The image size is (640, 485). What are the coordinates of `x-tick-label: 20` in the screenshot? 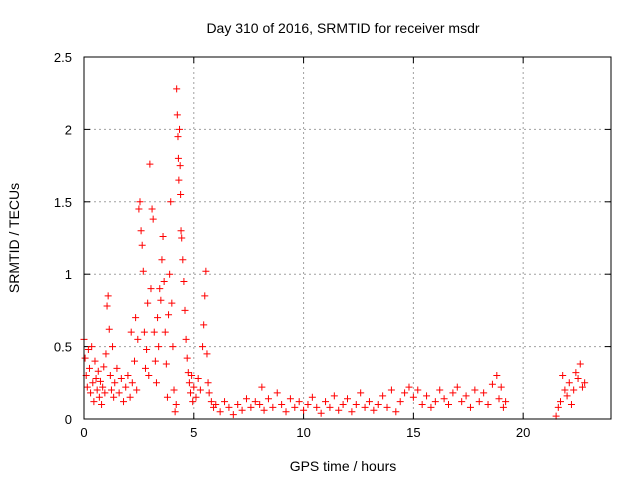 It's located at (523, 432).